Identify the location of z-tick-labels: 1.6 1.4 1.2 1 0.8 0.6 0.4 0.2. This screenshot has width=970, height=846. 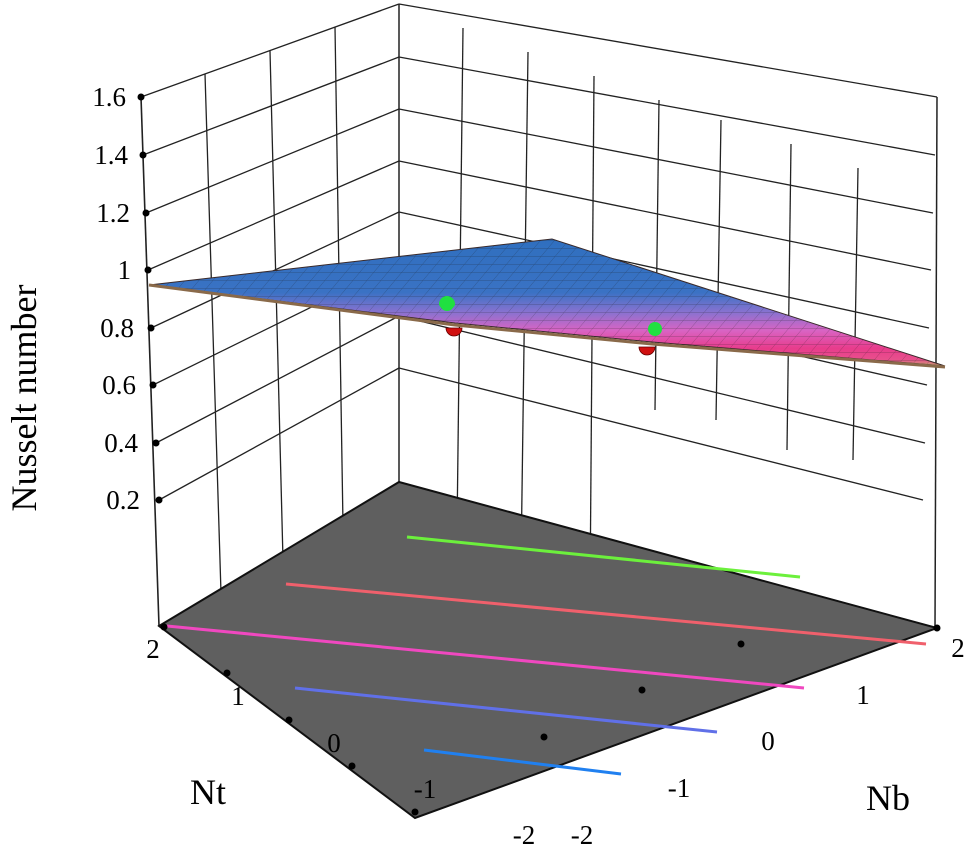
(116, 298).